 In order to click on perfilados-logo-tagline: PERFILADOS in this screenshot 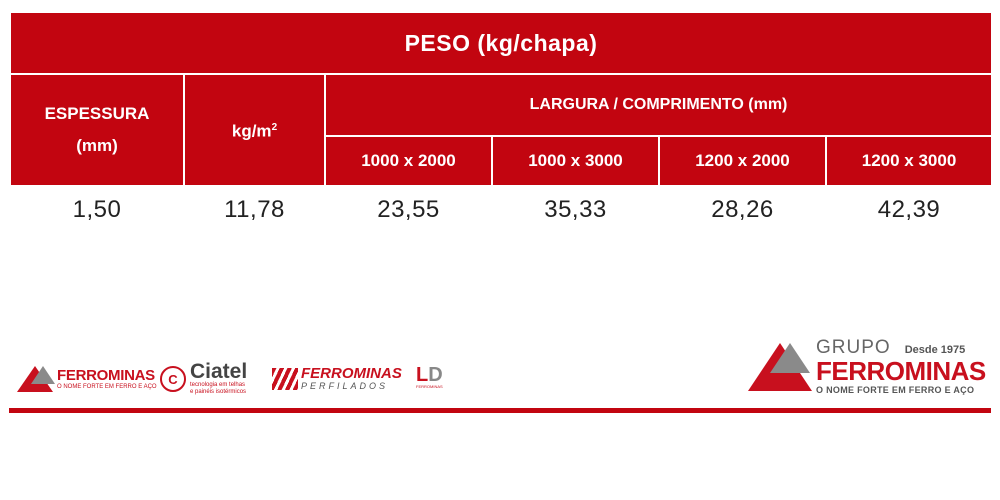, I will do `click(345, 386)`.